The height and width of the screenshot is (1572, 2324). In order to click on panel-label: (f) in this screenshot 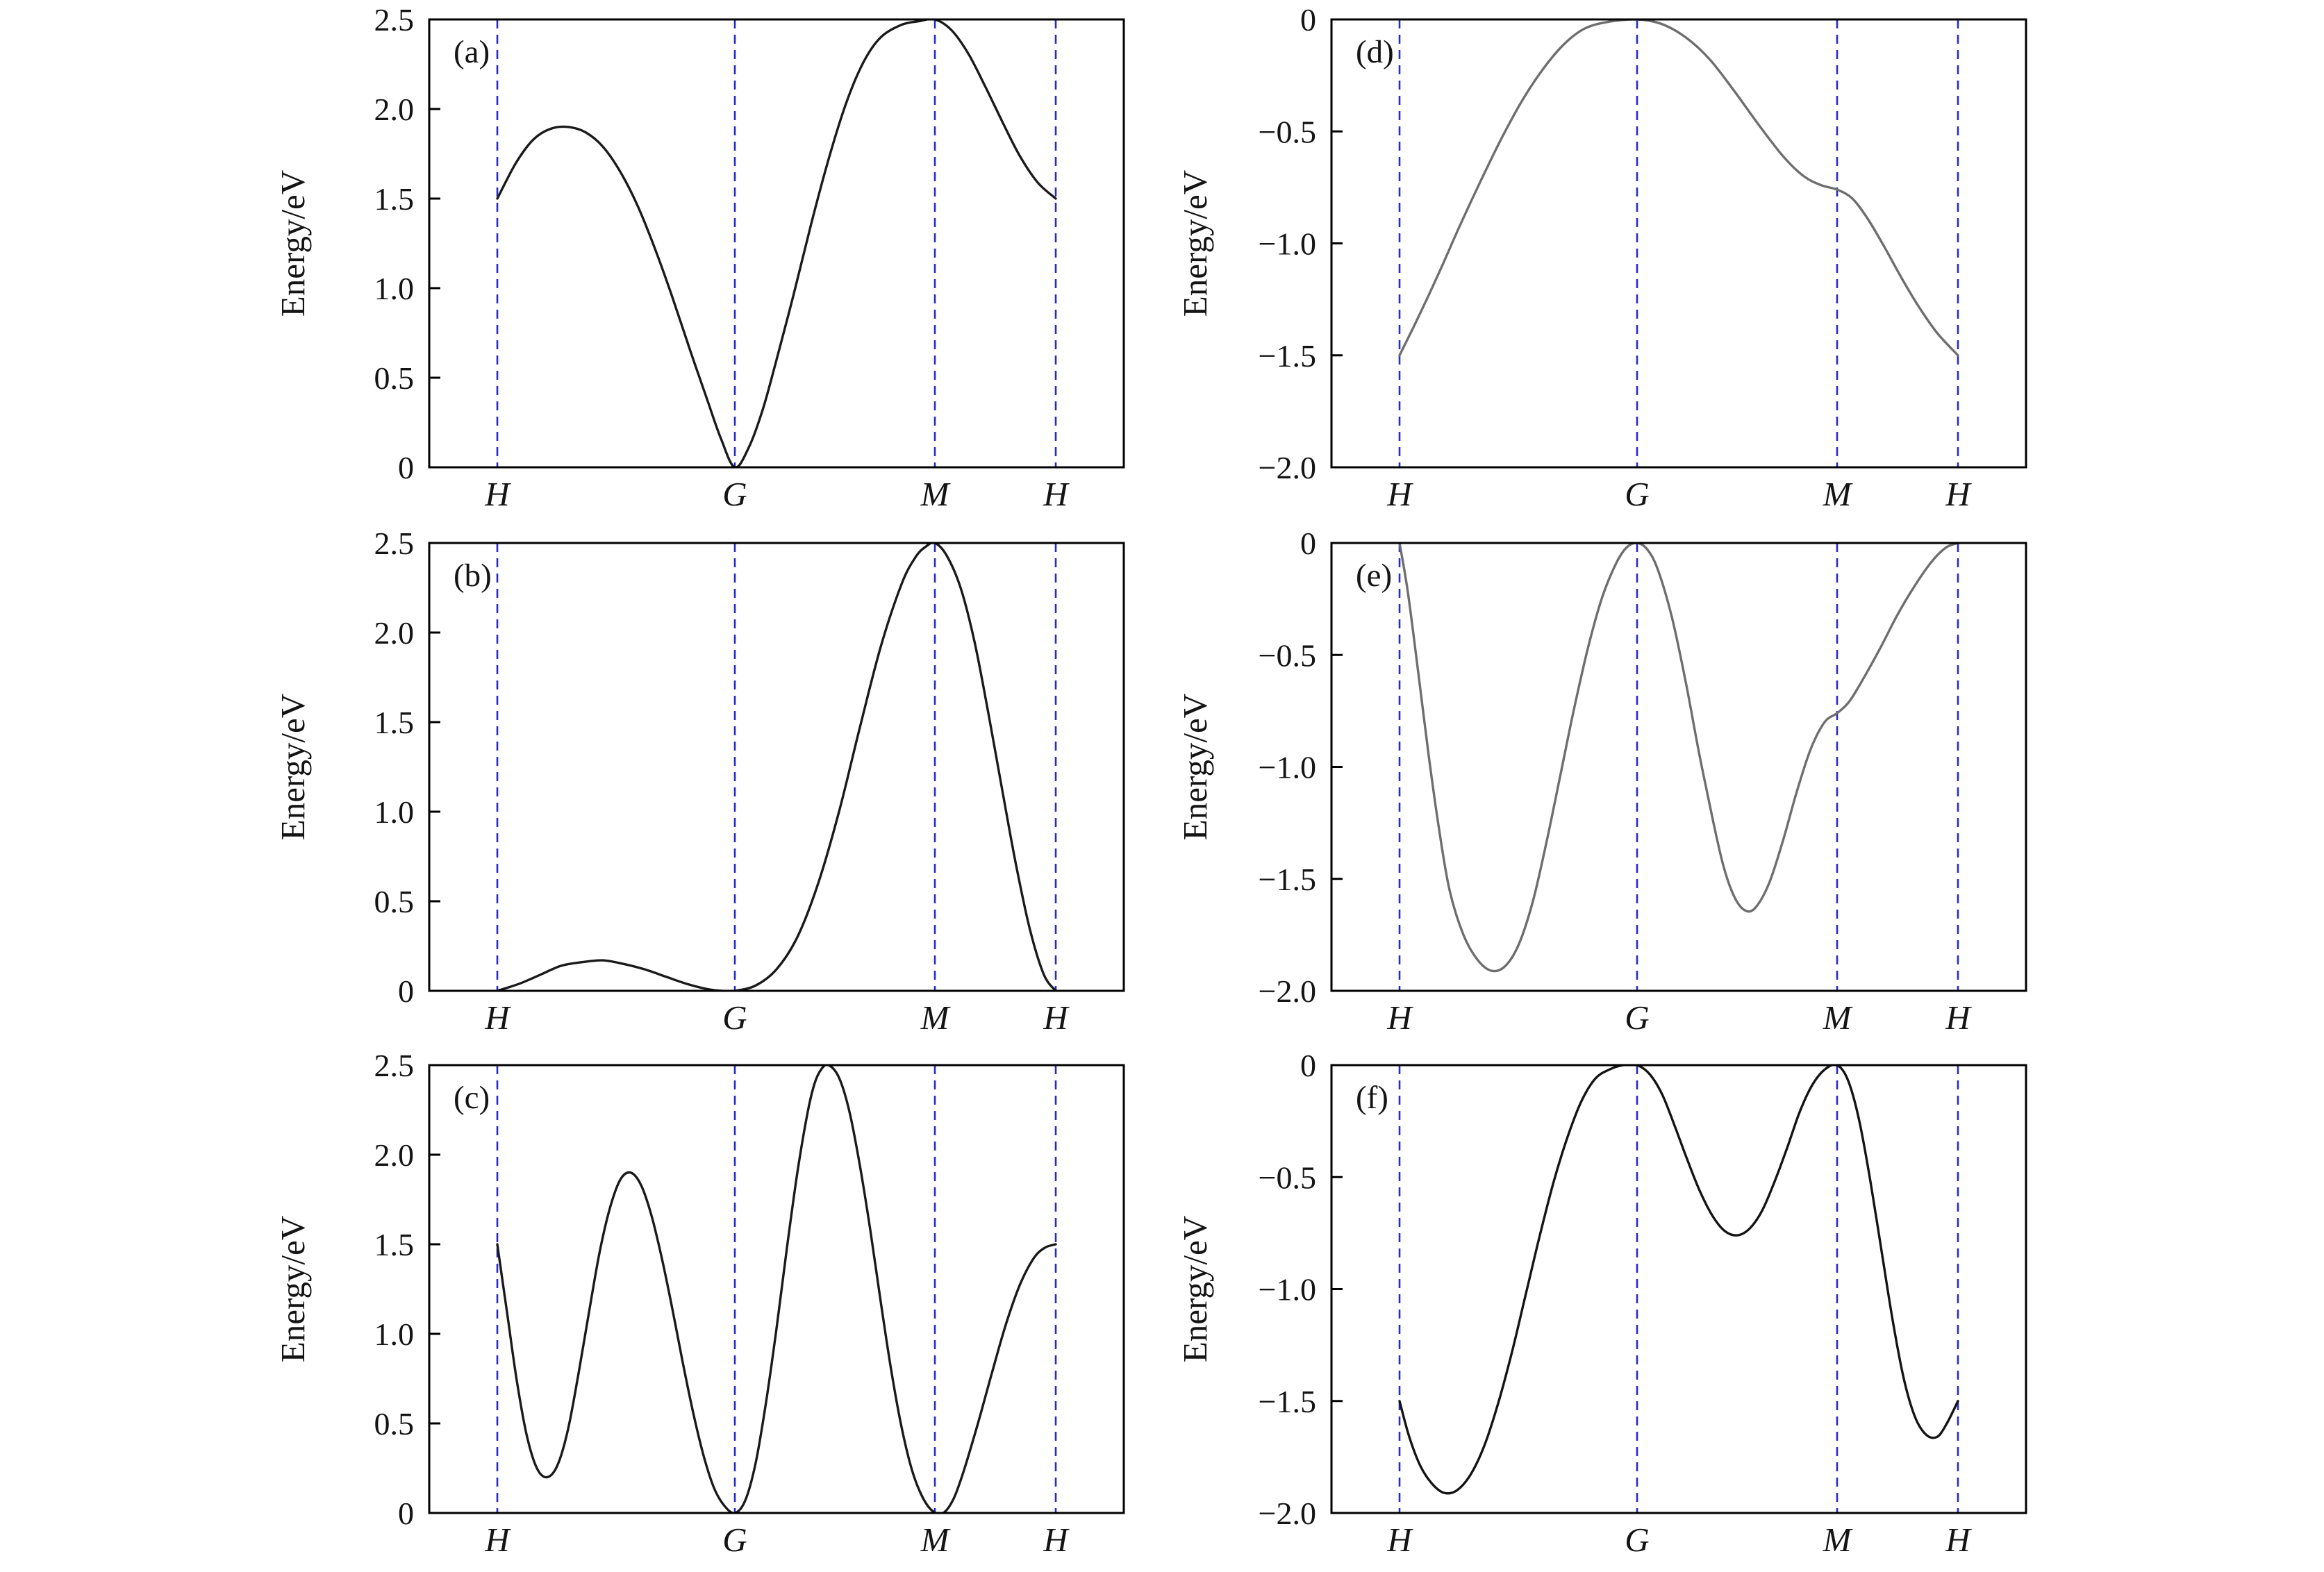, I will do `click(1372, 1098)`.